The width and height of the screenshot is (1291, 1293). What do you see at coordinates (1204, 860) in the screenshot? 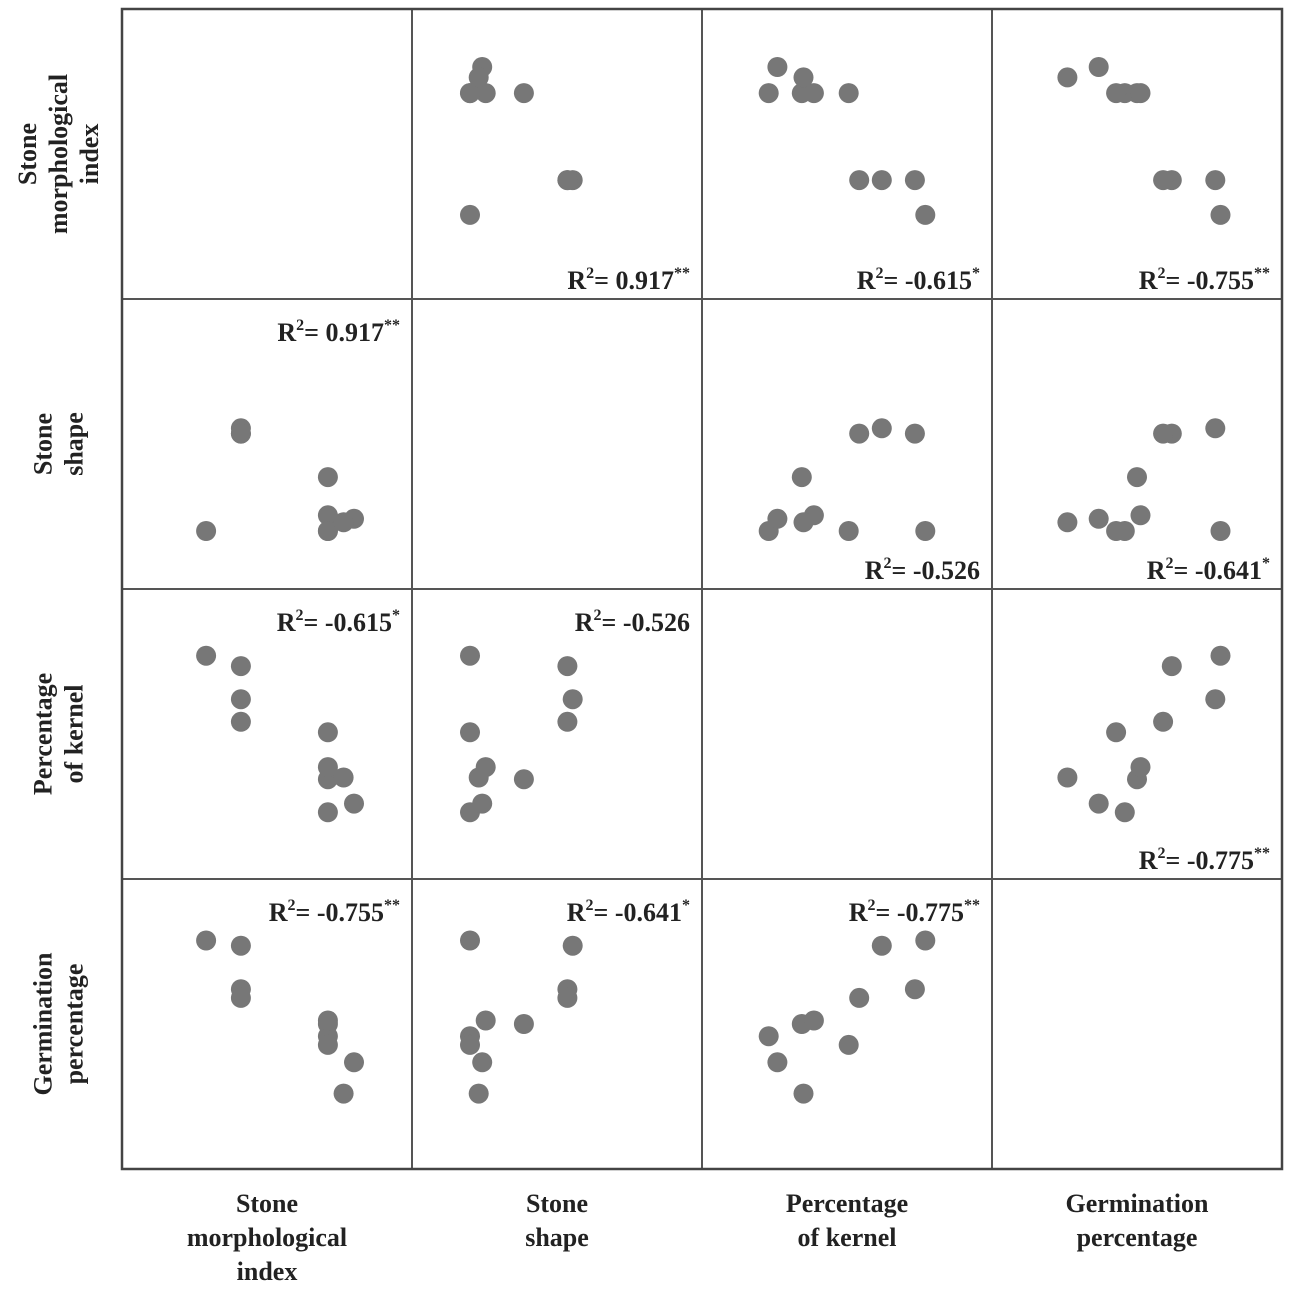
I see `r-squared-label-pk-gp: R2= -0.775**` at bounding box center [1204, 860].